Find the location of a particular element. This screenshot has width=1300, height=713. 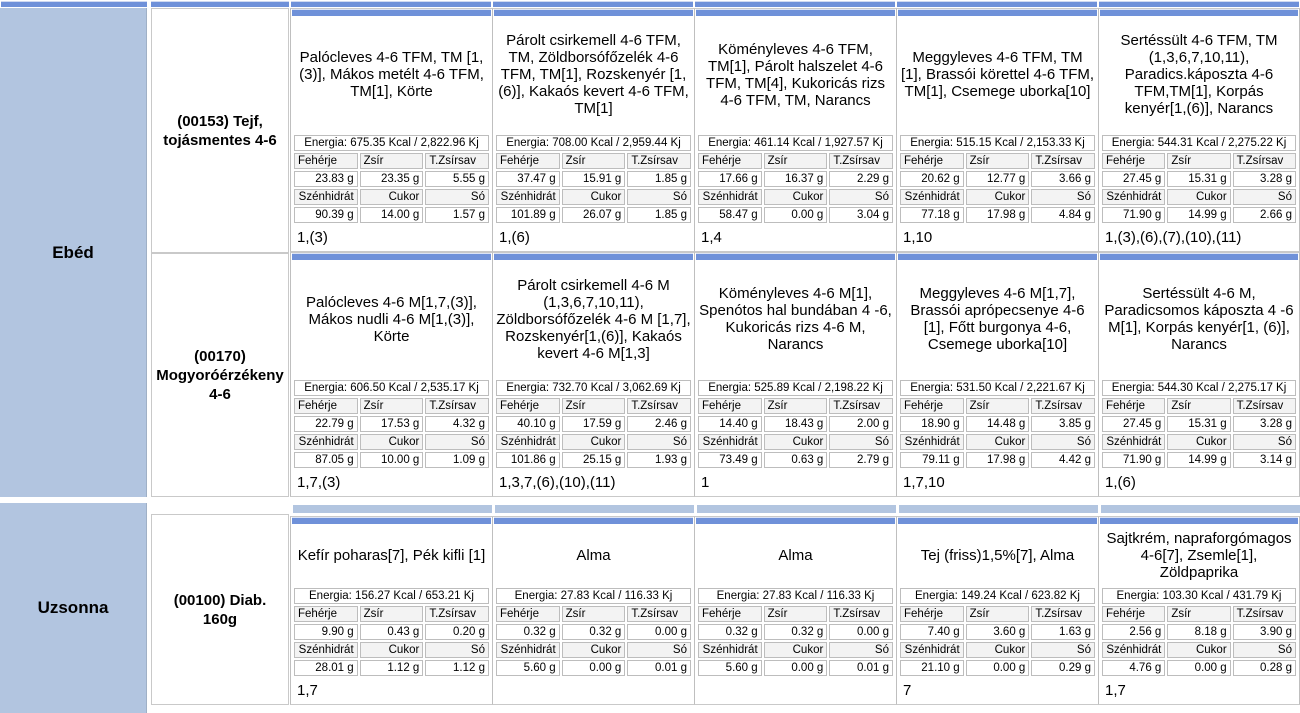

diet-label: (00153) Tejf, tojásmentes 4-6 is located at coordinates (220, 130).